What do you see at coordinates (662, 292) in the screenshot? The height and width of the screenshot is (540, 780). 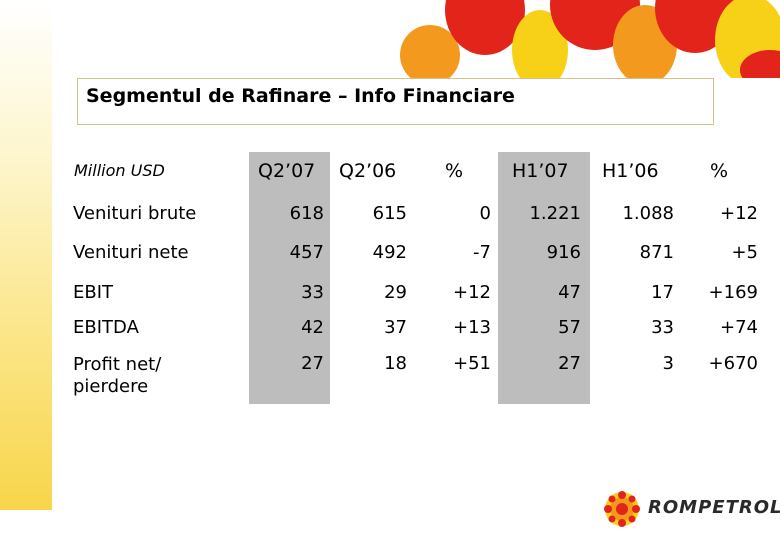 I see `table-cell: 17` at bounding box center [662, 292].